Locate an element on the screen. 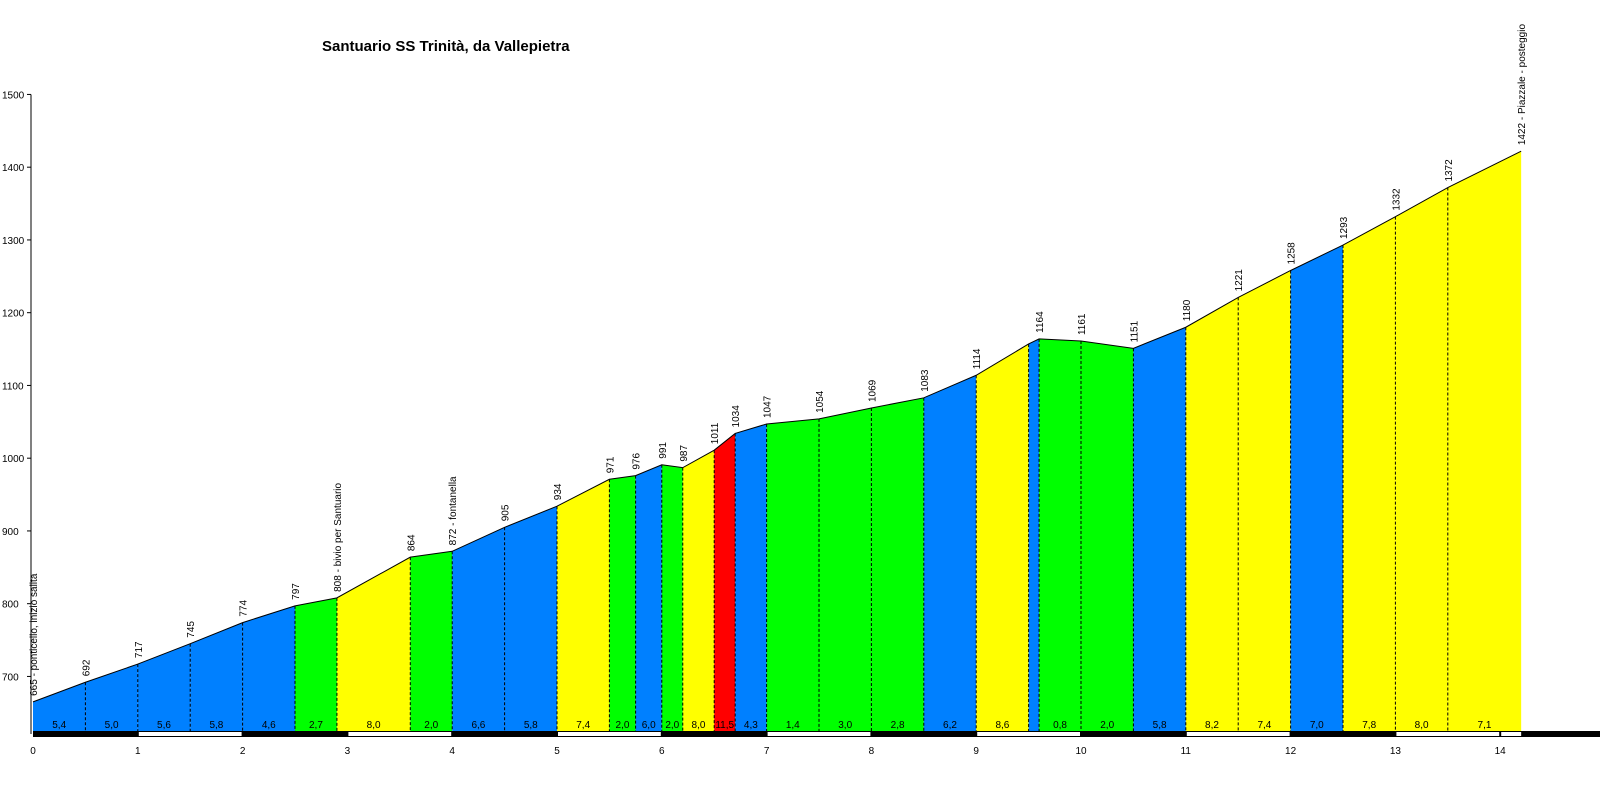  gradient-label: 7,8 is located at coordinates (1369, 725).